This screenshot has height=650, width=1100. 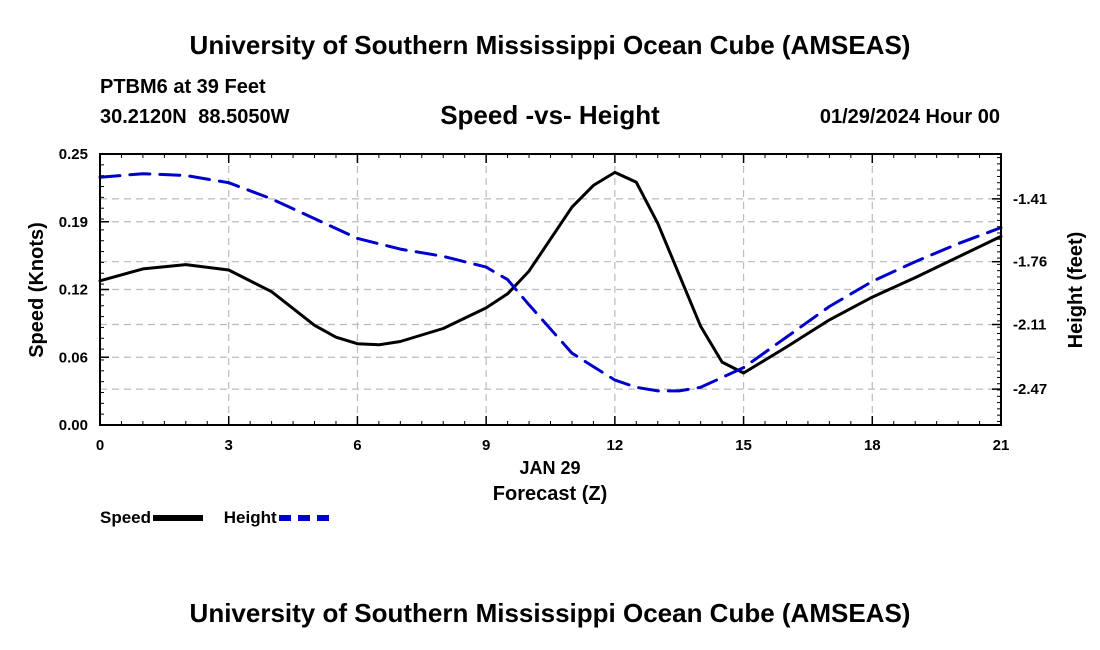 I want to click on chart-legend: Speed Height, so click(x=222, y=518).